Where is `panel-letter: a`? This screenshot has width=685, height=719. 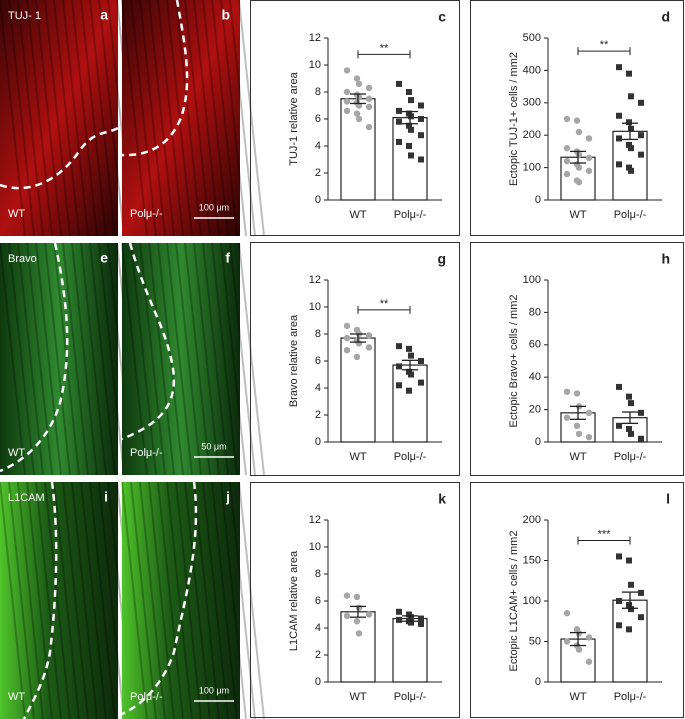 panel-letter: a is located at coordinates (104, 15).